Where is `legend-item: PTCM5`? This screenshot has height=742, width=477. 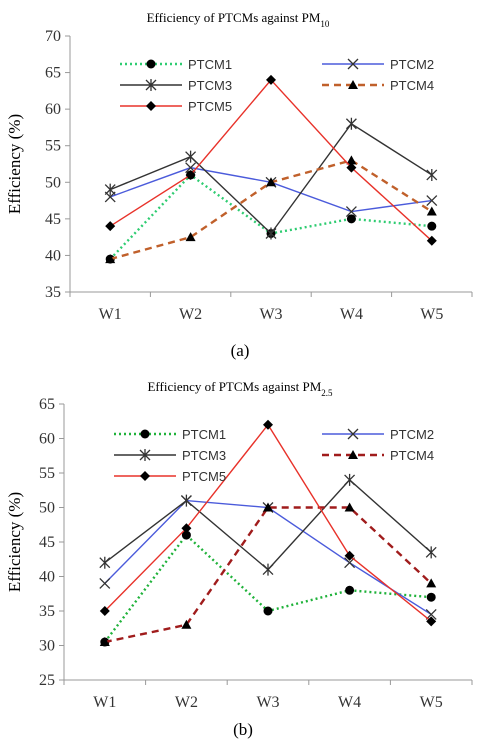 legend-item: PTCM5 is located at coordinates (170, 476).